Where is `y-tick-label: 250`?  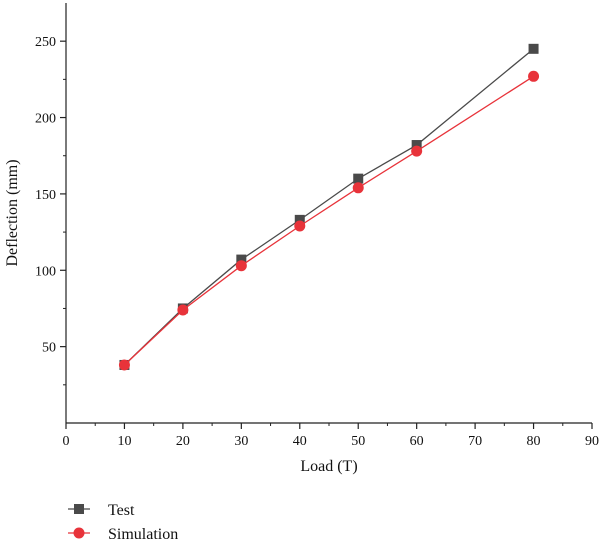 y-tick-label: 250 is located at coordinates (45, 42).